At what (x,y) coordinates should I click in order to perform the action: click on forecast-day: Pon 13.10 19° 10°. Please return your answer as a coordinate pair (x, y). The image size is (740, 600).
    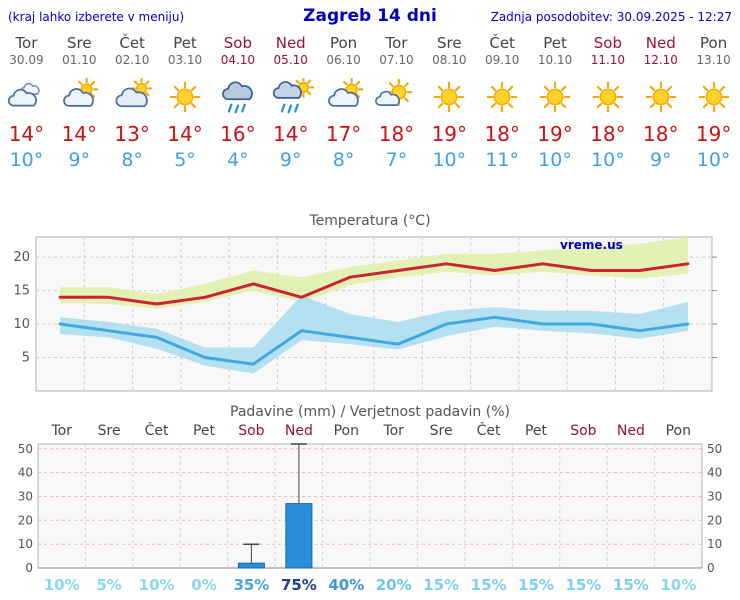
    Looking at the image, I should click on (713, 101).